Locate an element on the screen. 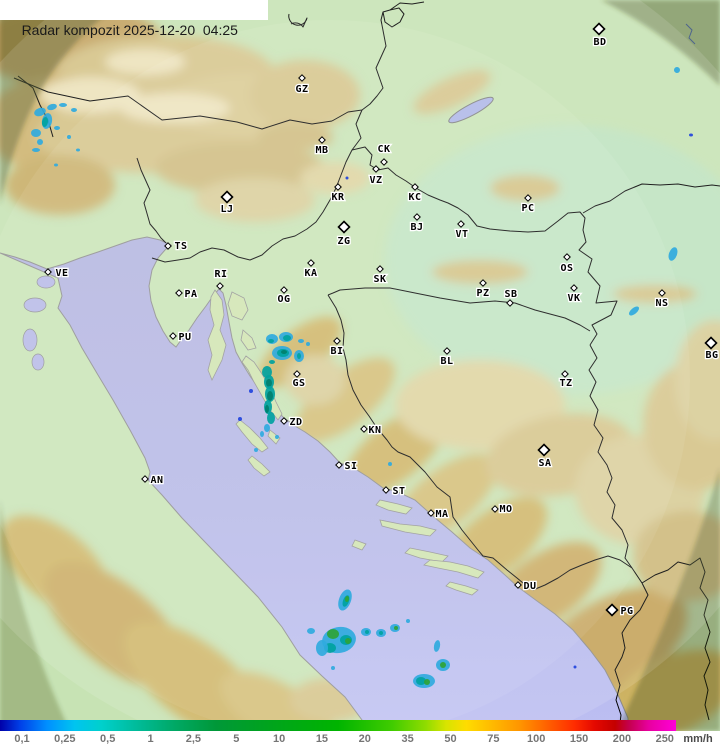 The image size is (720, 751). city-label: BJ is located at coordinates (416, 227).